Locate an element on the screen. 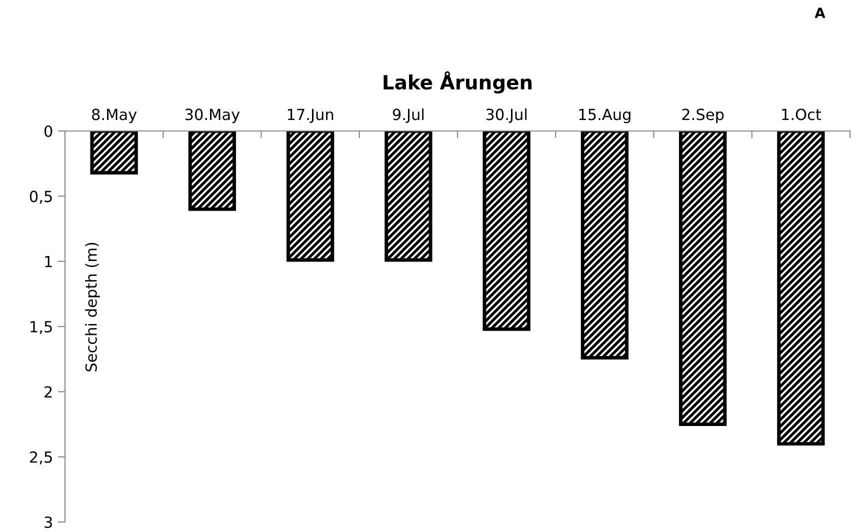  y-tick-label: 0 is located at coordinates (48, 131).